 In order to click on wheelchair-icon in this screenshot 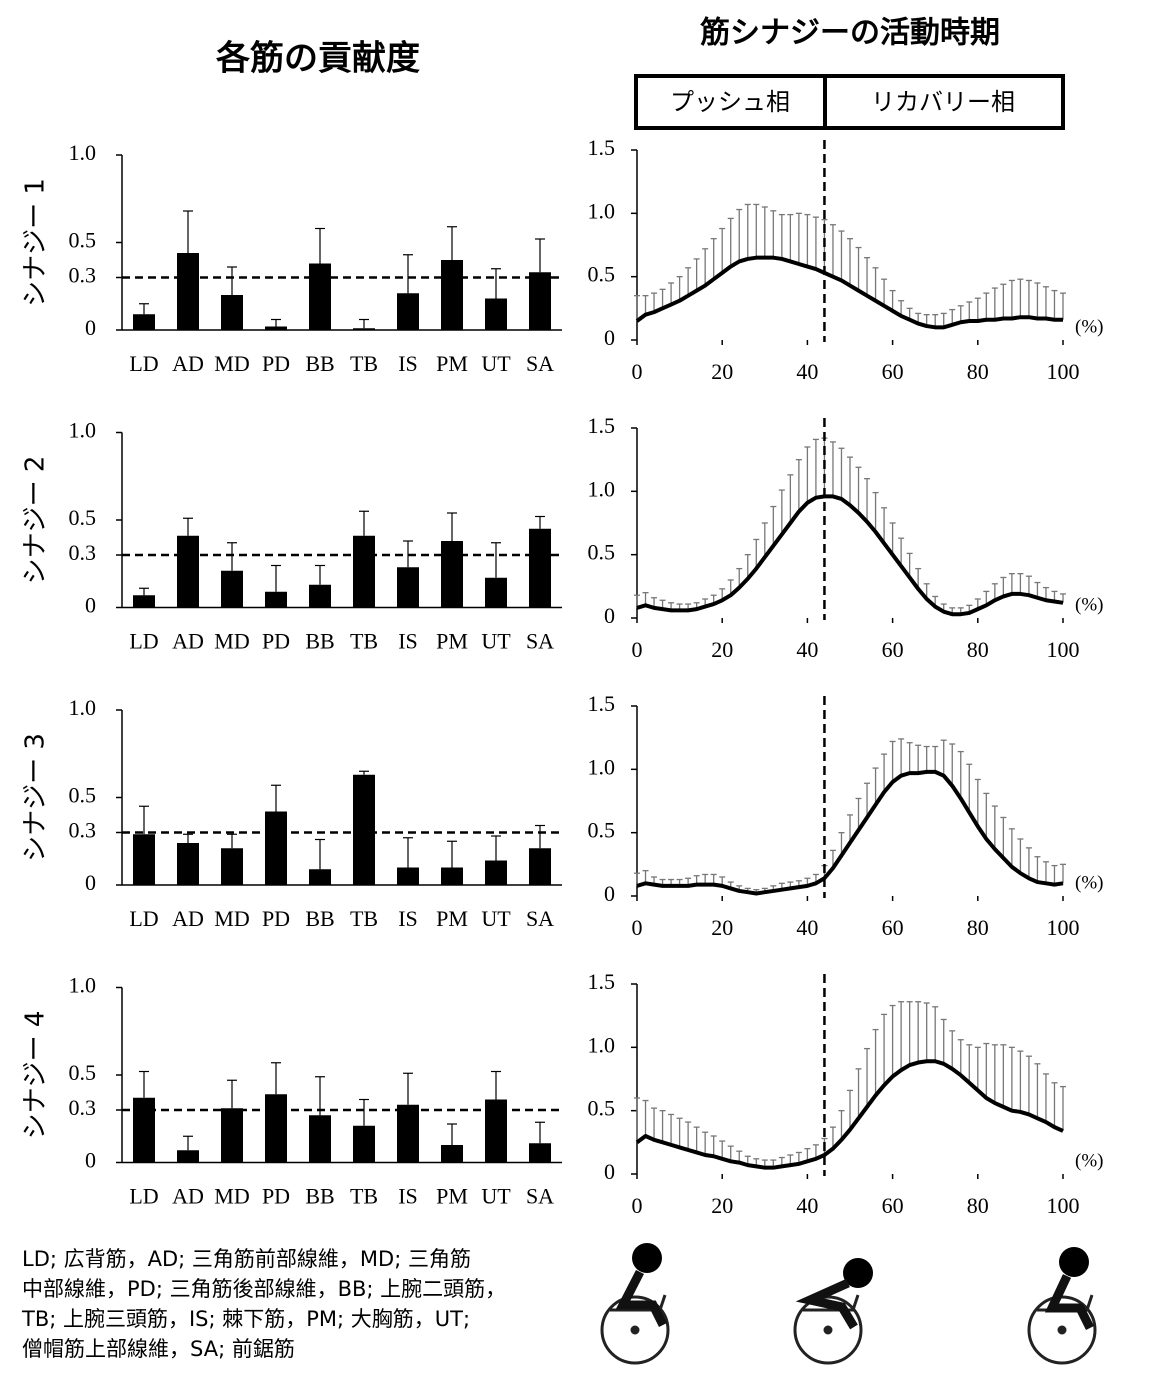, I will do `click(1062, 1306)`.